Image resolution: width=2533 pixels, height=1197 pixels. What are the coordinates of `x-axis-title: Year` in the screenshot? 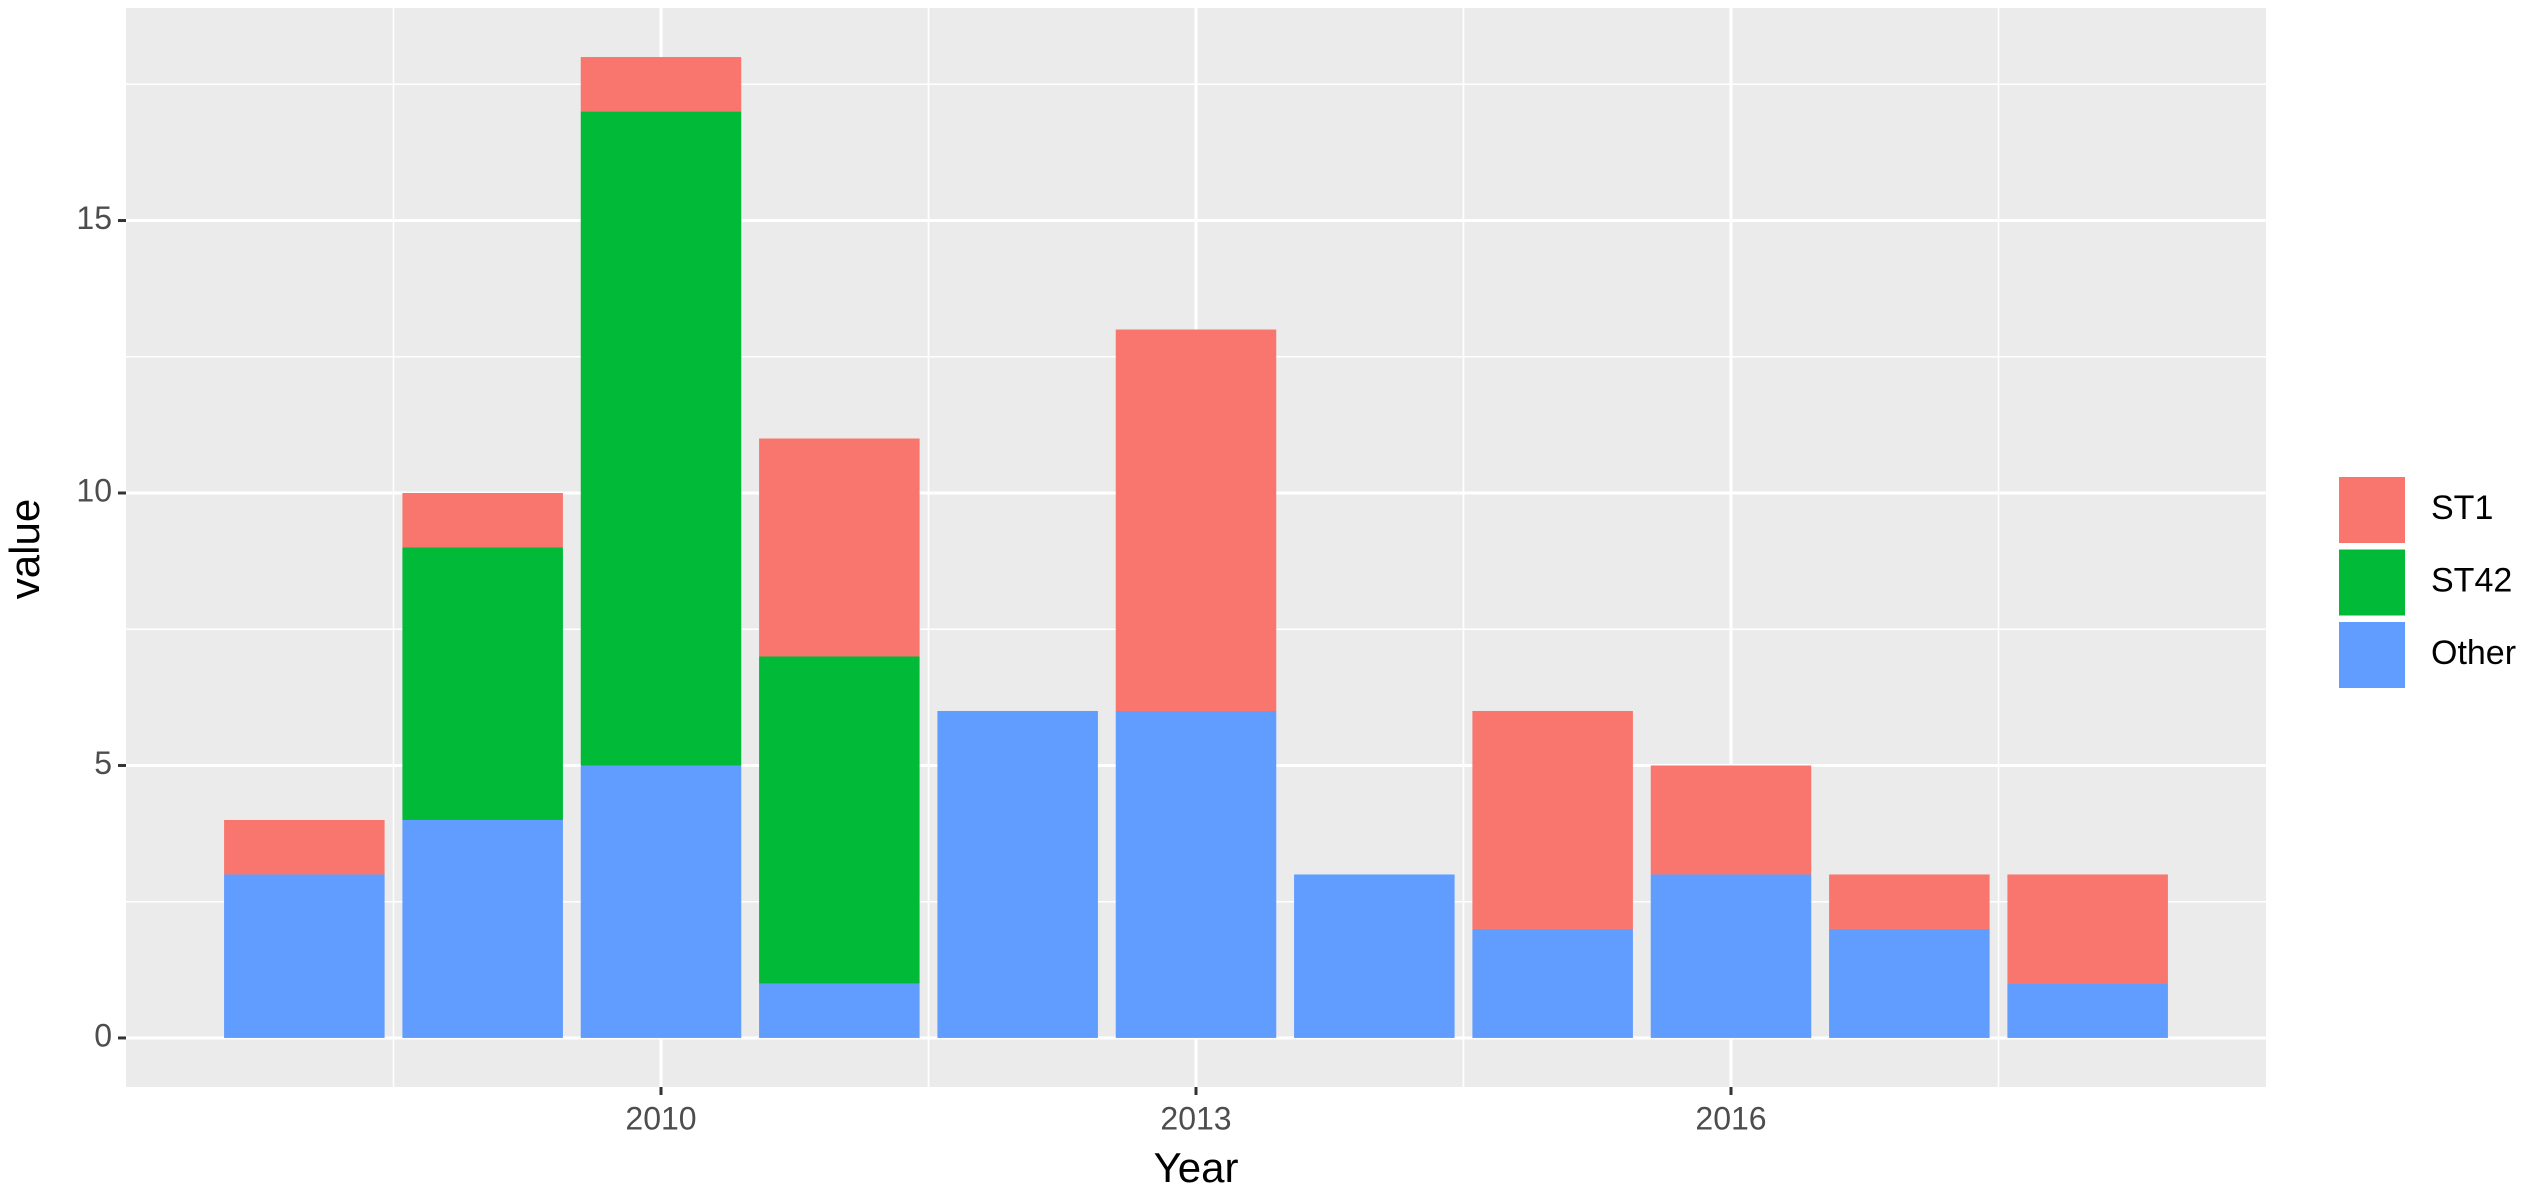 It's located at (1196, 1167).